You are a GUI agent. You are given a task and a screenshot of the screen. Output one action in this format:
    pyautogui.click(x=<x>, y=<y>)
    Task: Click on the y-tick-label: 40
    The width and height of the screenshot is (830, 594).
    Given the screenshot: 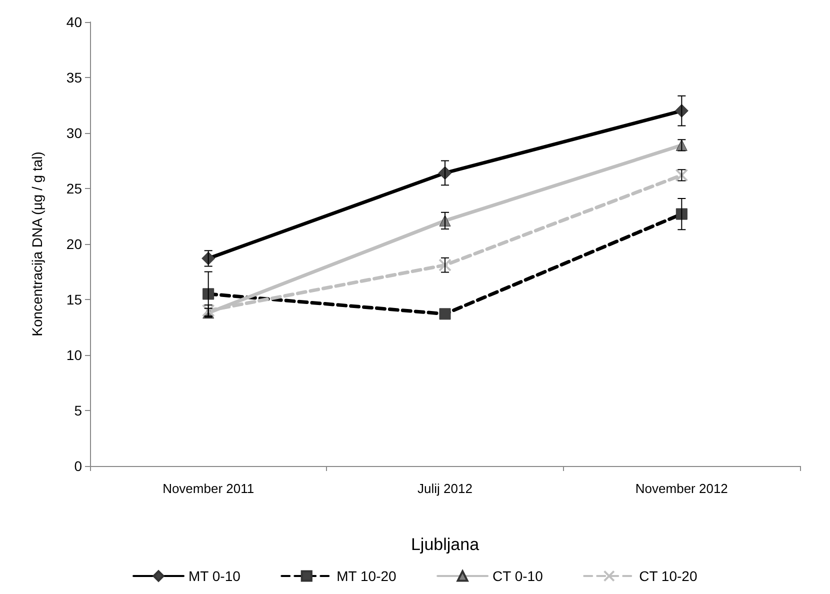 What is the action you would take?
    pyautogui.click(x=74, y=22)
    